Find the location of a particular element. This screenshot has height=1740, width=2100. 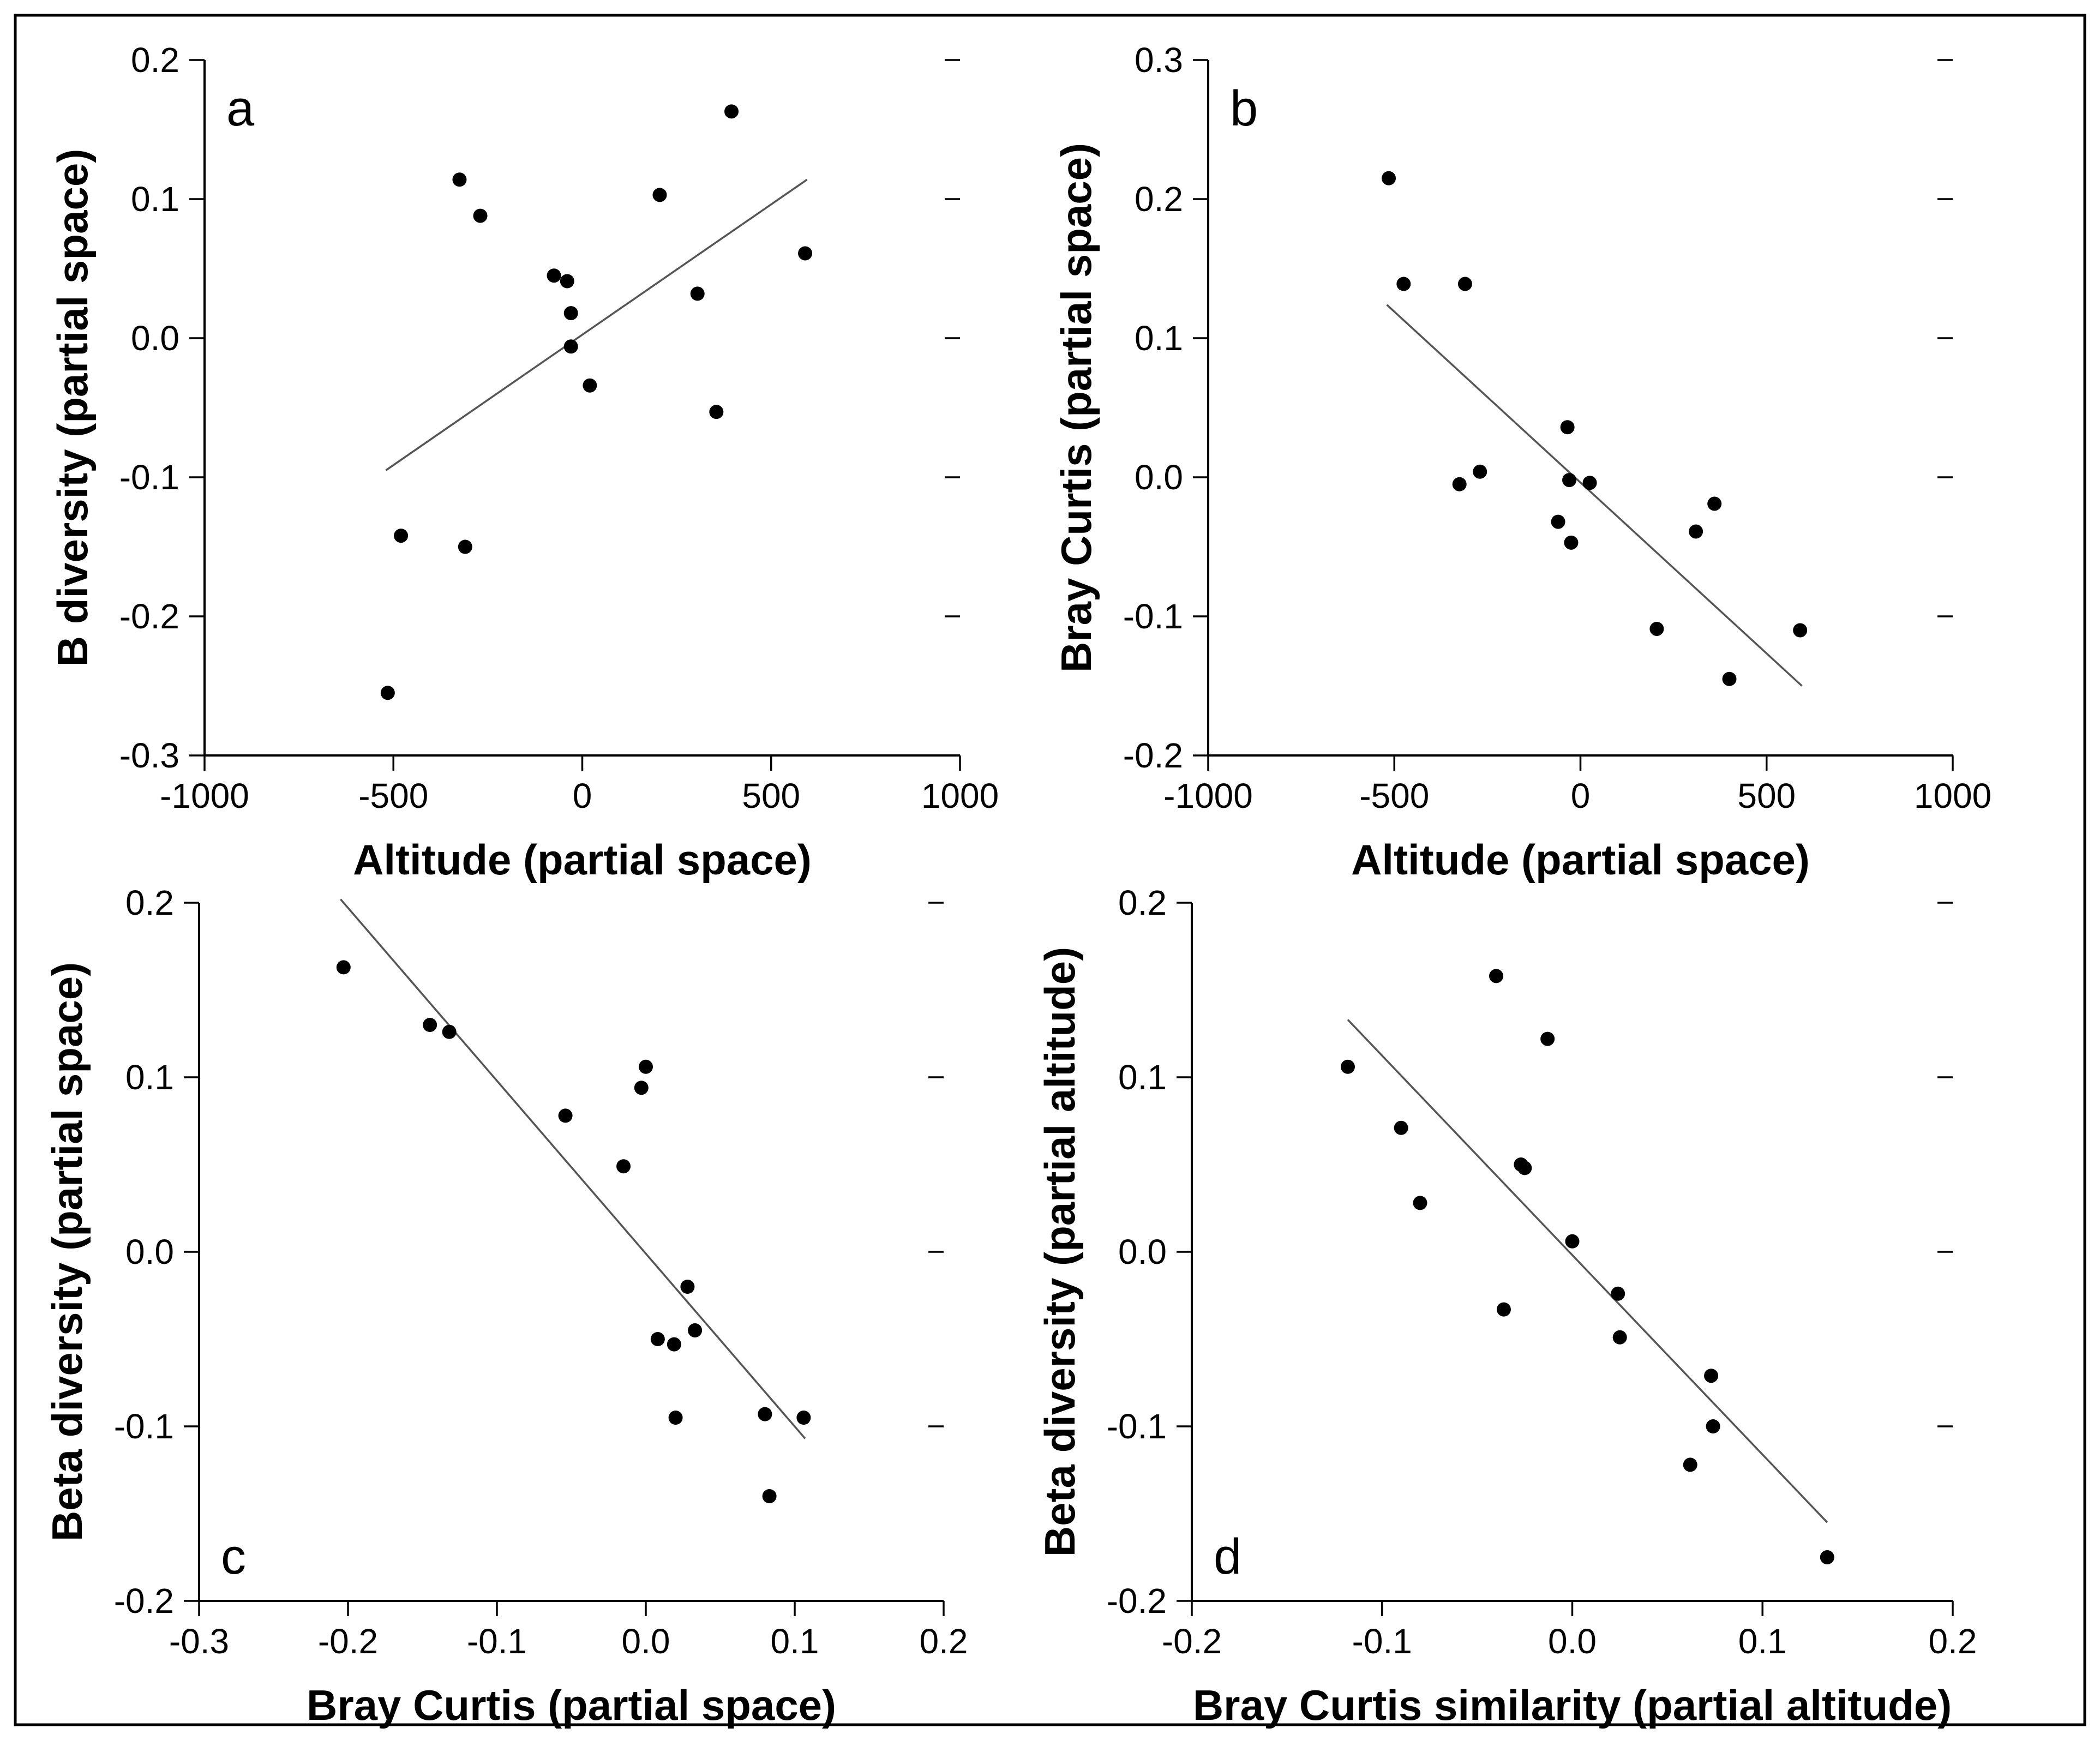

x-tick-label: 0.2 is located at coordinates (944, 1641).